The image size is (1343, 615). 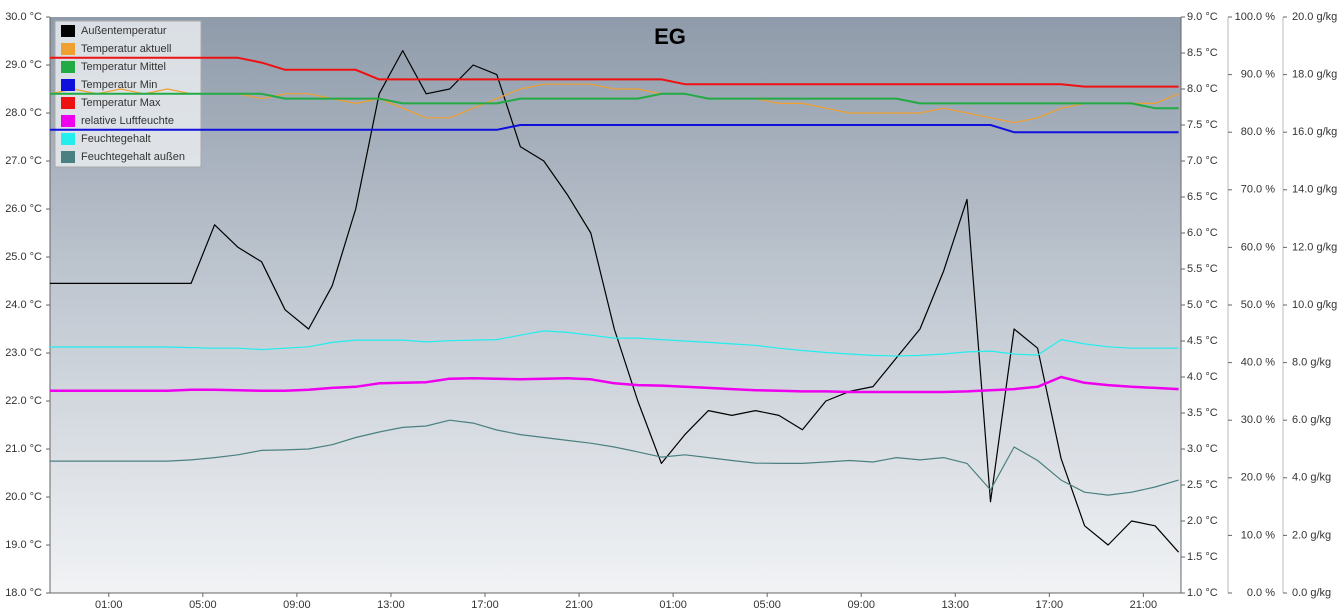 I want to click on y-tick-label: 24.0 °C, so click(x=23, y=305).